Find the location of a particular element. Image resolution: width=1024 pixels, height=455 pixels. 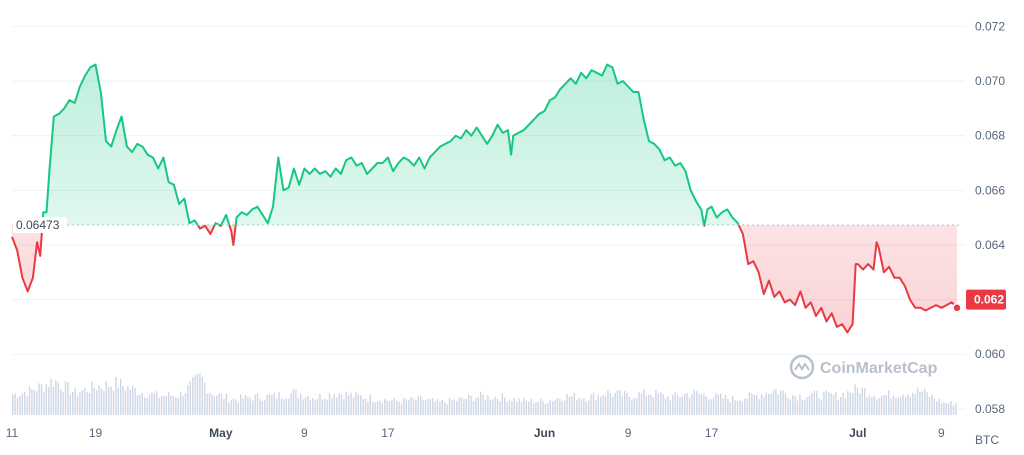

current-price-dot is located at coordinates (957, 308).